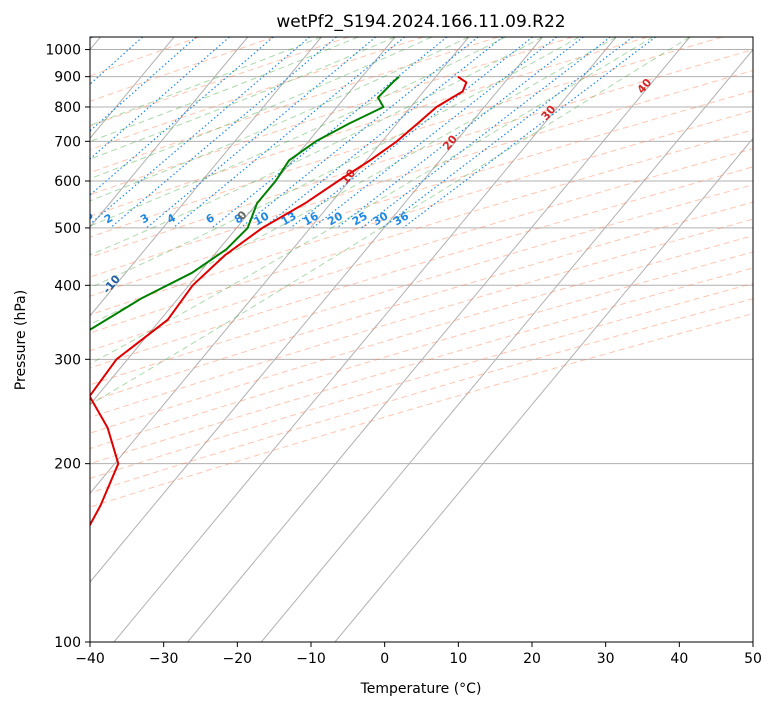 The width and height of the screenshot is (775, 708). Describe the element at coordinates (67, 229) in the screenshot. I see `y-tick-label: 500` at that location.